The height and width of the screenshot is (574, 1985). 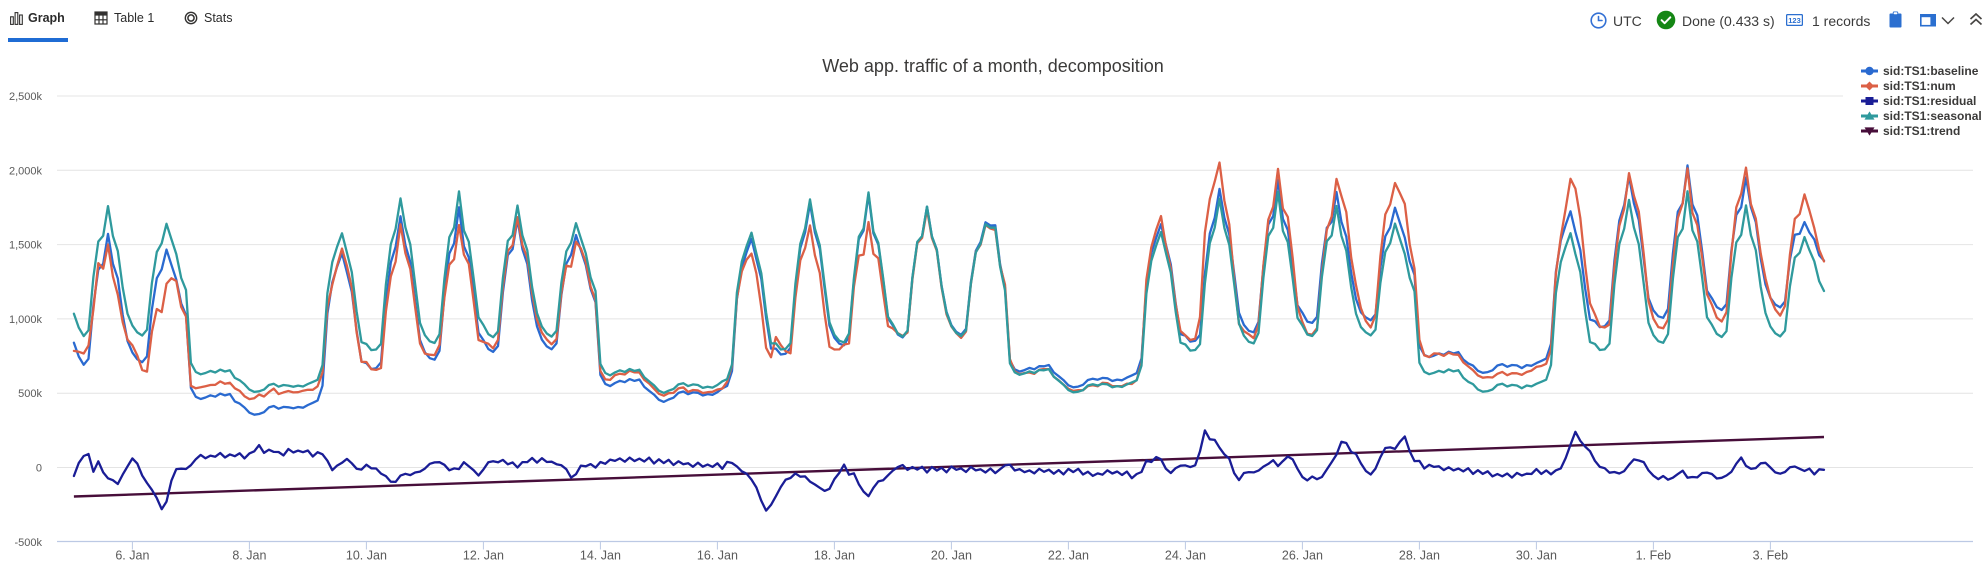 I want to click on svg-text: 1. Feb, so click(x=1653, y=556).